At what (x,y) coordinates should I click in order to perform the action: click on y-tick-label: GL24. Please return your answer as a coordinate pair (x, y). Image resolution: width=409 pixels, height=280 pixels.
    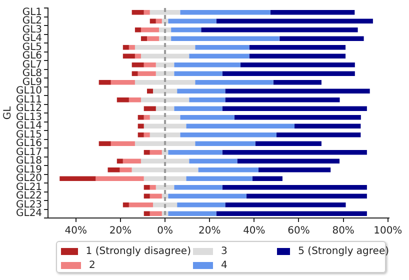
    Looking at the image, I should click on (29, 214).